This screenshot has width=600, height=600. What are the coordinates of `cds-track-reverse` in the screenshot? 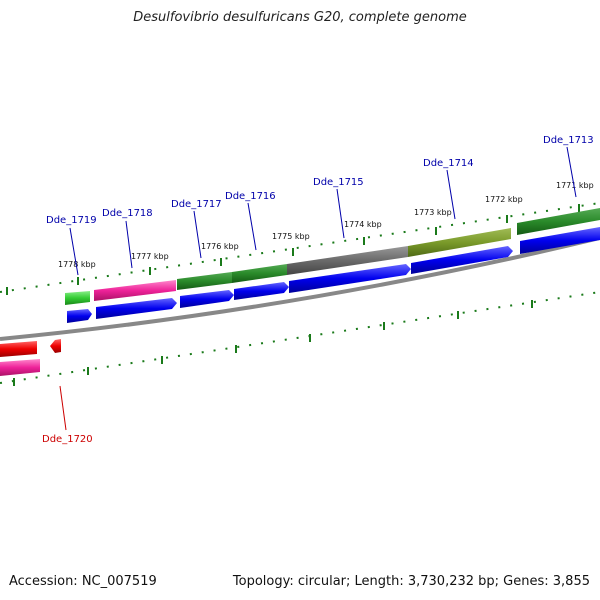 It's located at (30, 357).